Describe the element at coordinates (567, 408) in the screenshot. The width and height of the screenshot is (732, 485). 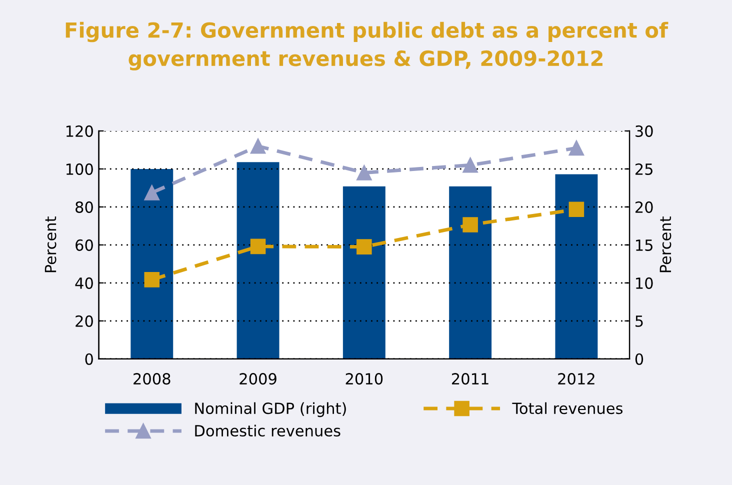
I see `legend-label: Total revenues` at that location.